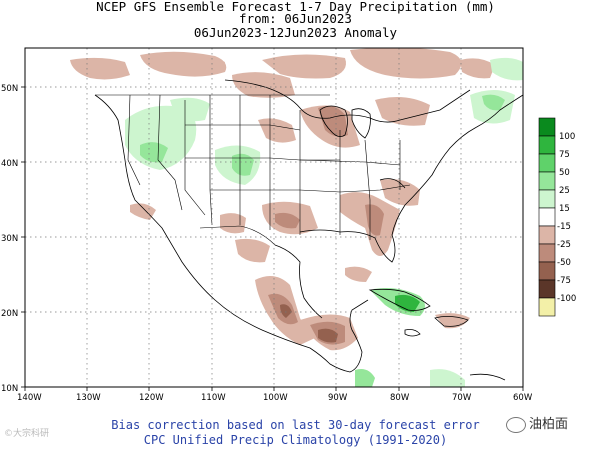 Image resolution: width=591 pixels, height=449 pixels. What do you see at coordinates (338, 398) in the screenshot?
I see `lon-label: 90W` at bounding box center [338, 398].